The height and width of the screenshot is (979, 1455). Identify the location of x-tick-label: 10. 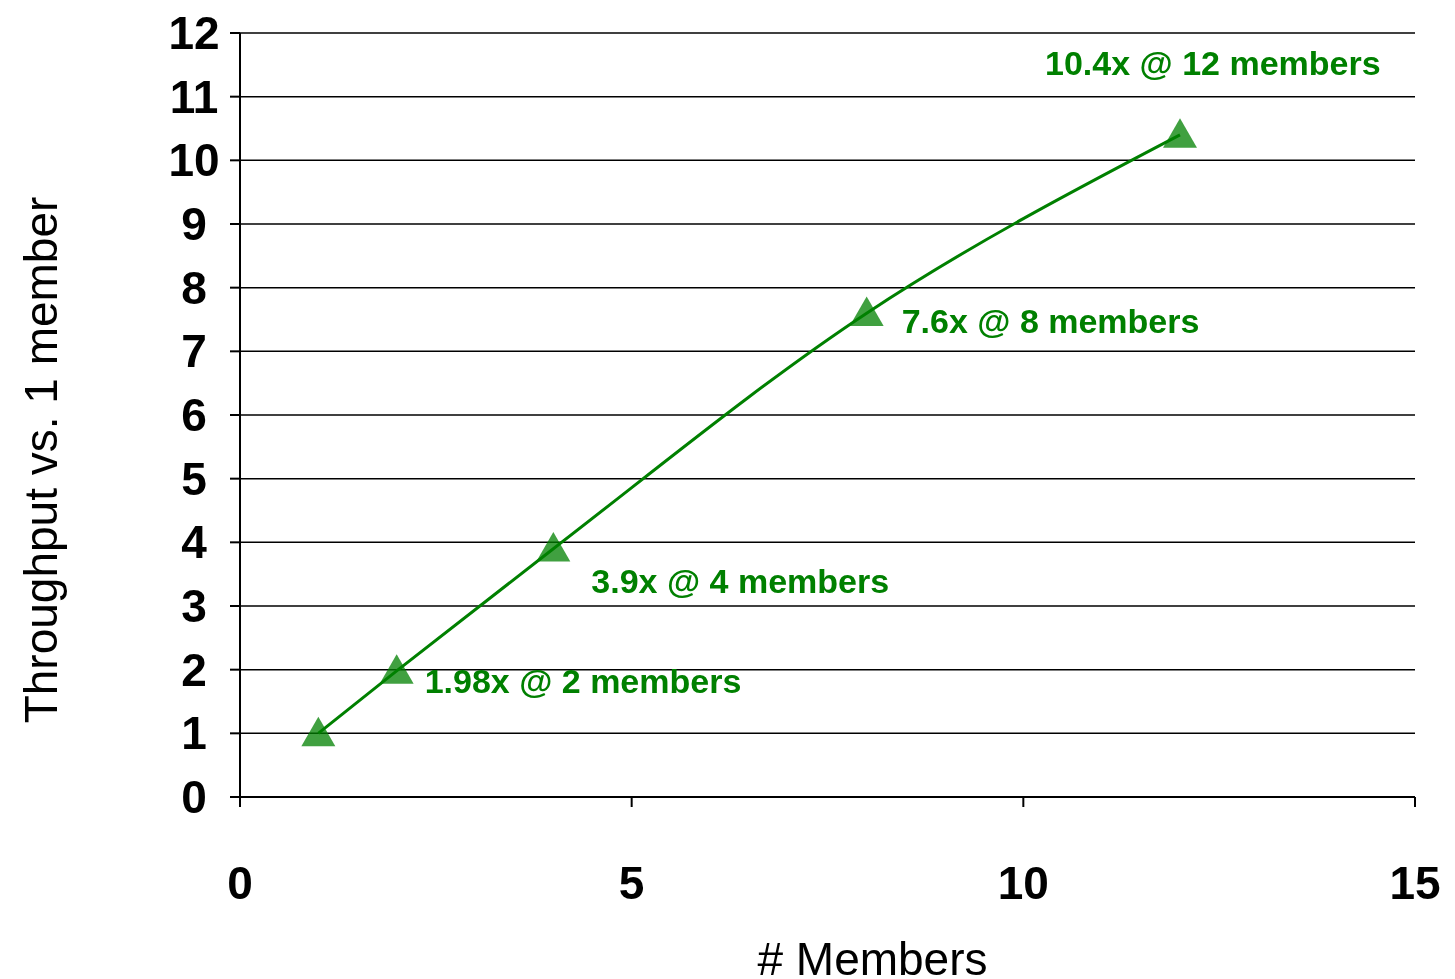
(1023, 883).